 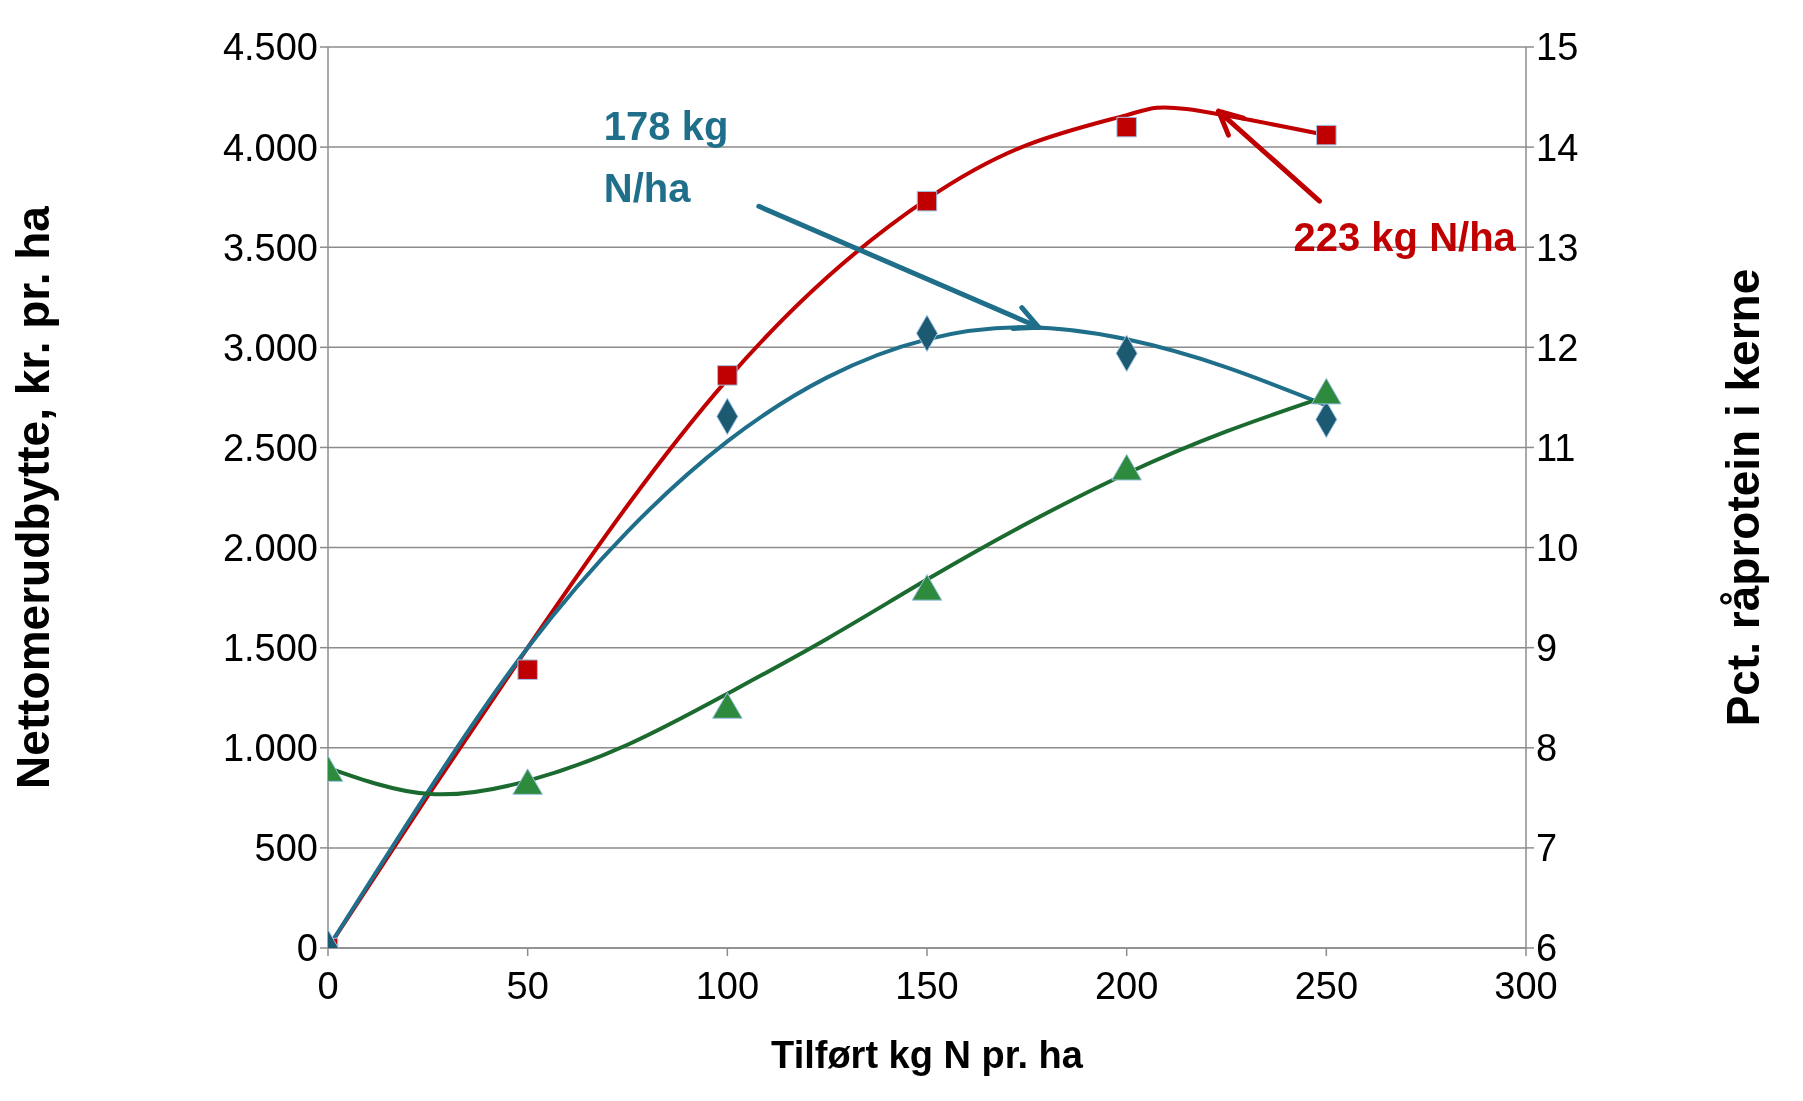 What do you see at coordinates (270, 548) in the screenshot?
I see `y-tick-label: 2.000` at bounding box center [270, 548].